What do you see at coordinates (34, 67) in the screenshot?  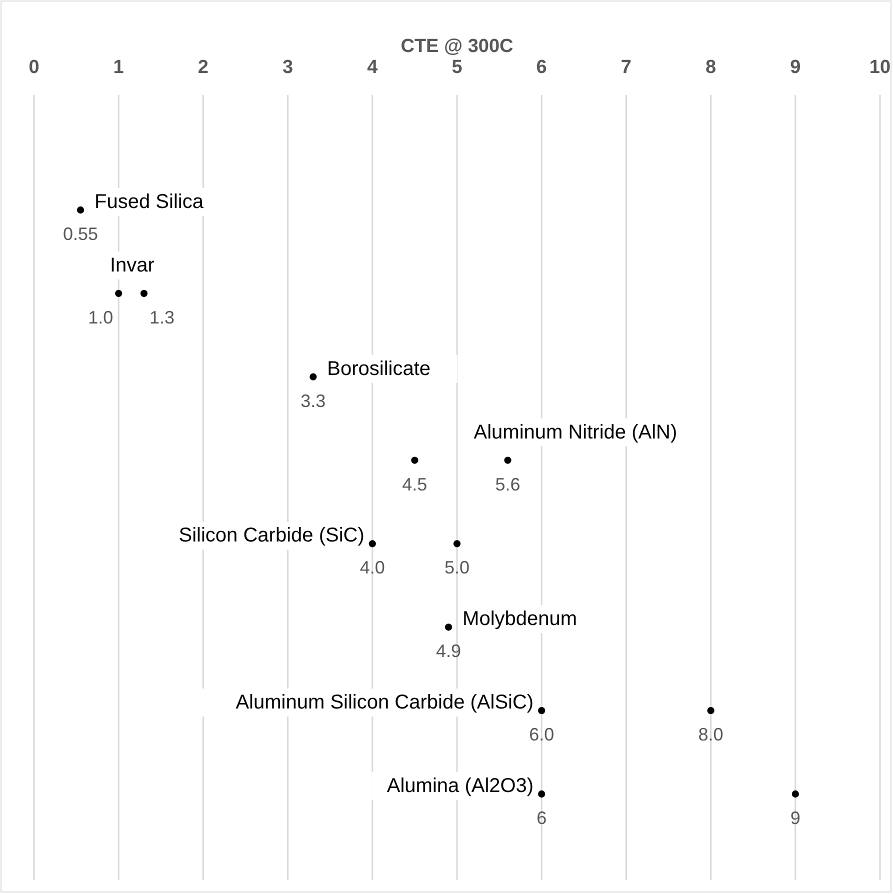 I see `x-tick-label: 0` at bounding box center [34, 67].